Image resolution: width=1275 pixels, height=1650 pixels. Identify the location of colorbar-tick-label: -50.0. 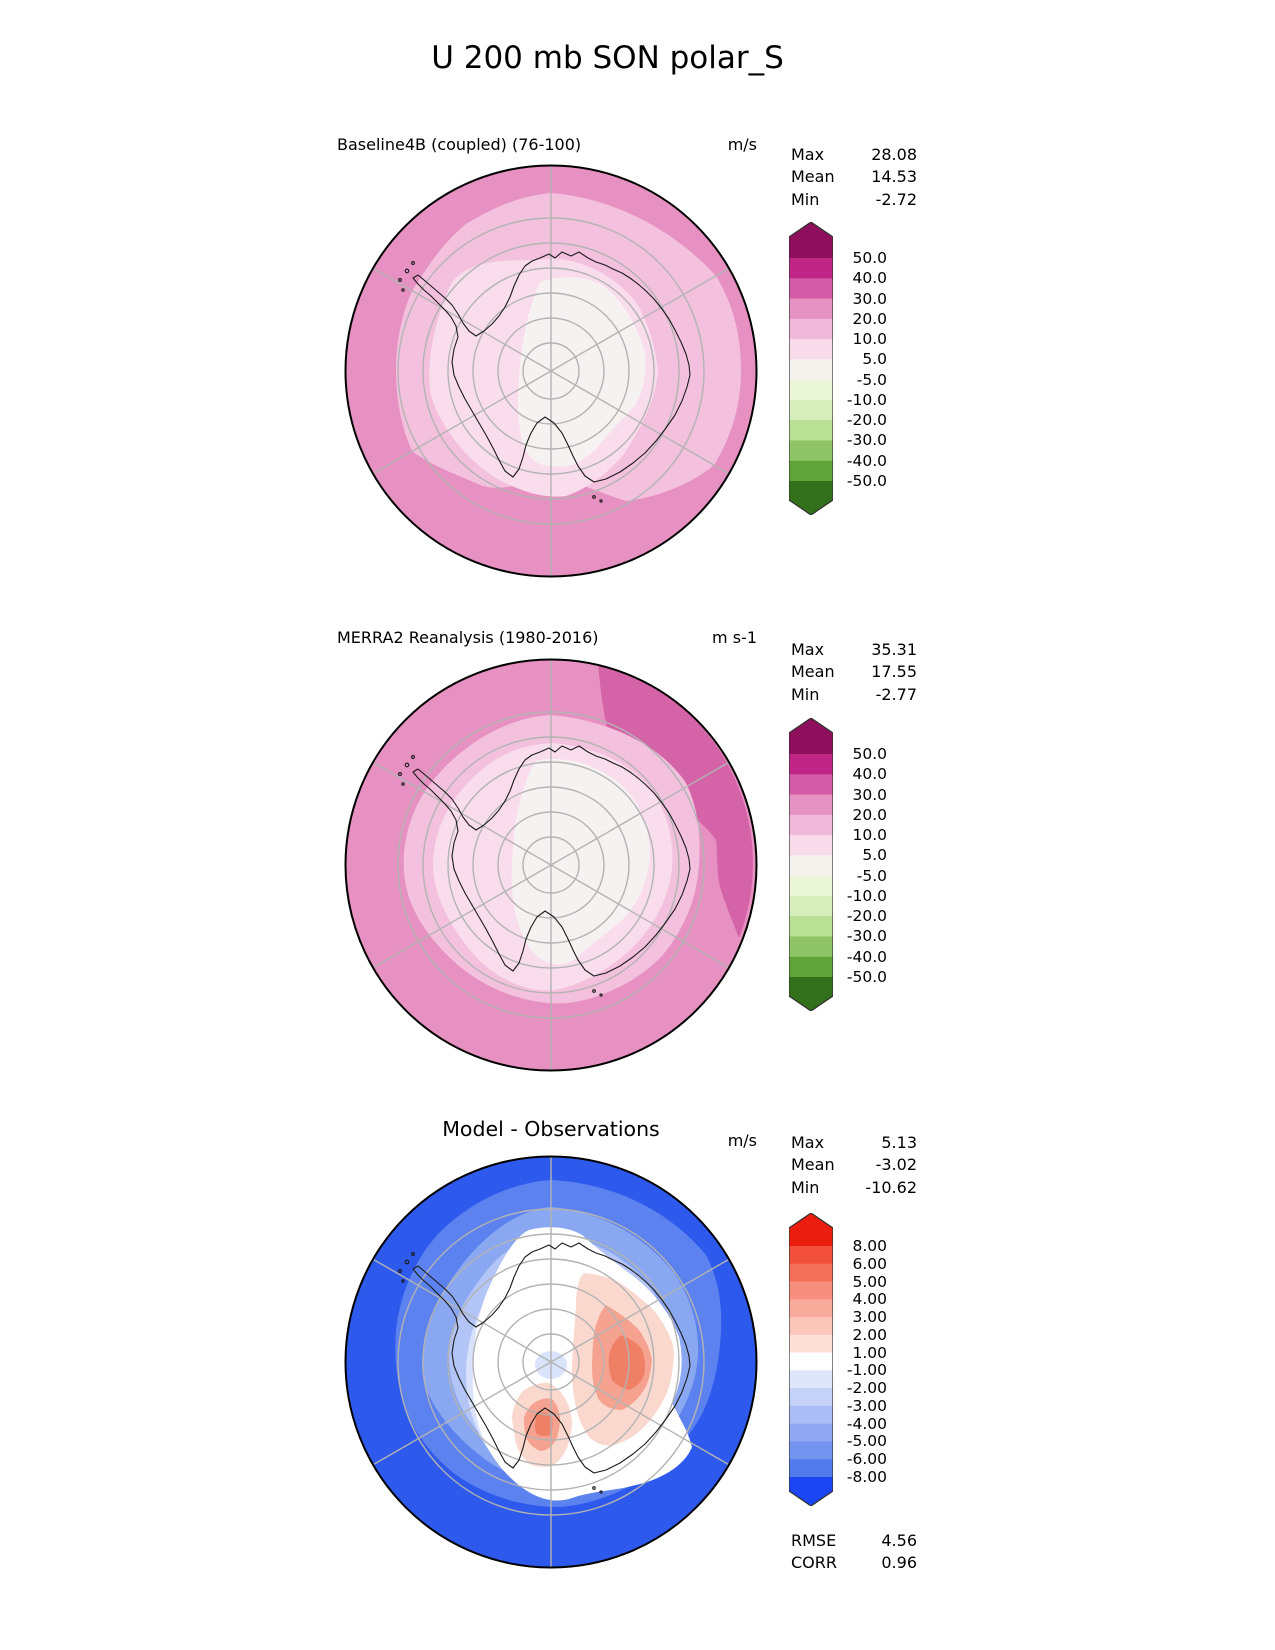
(866, 977).